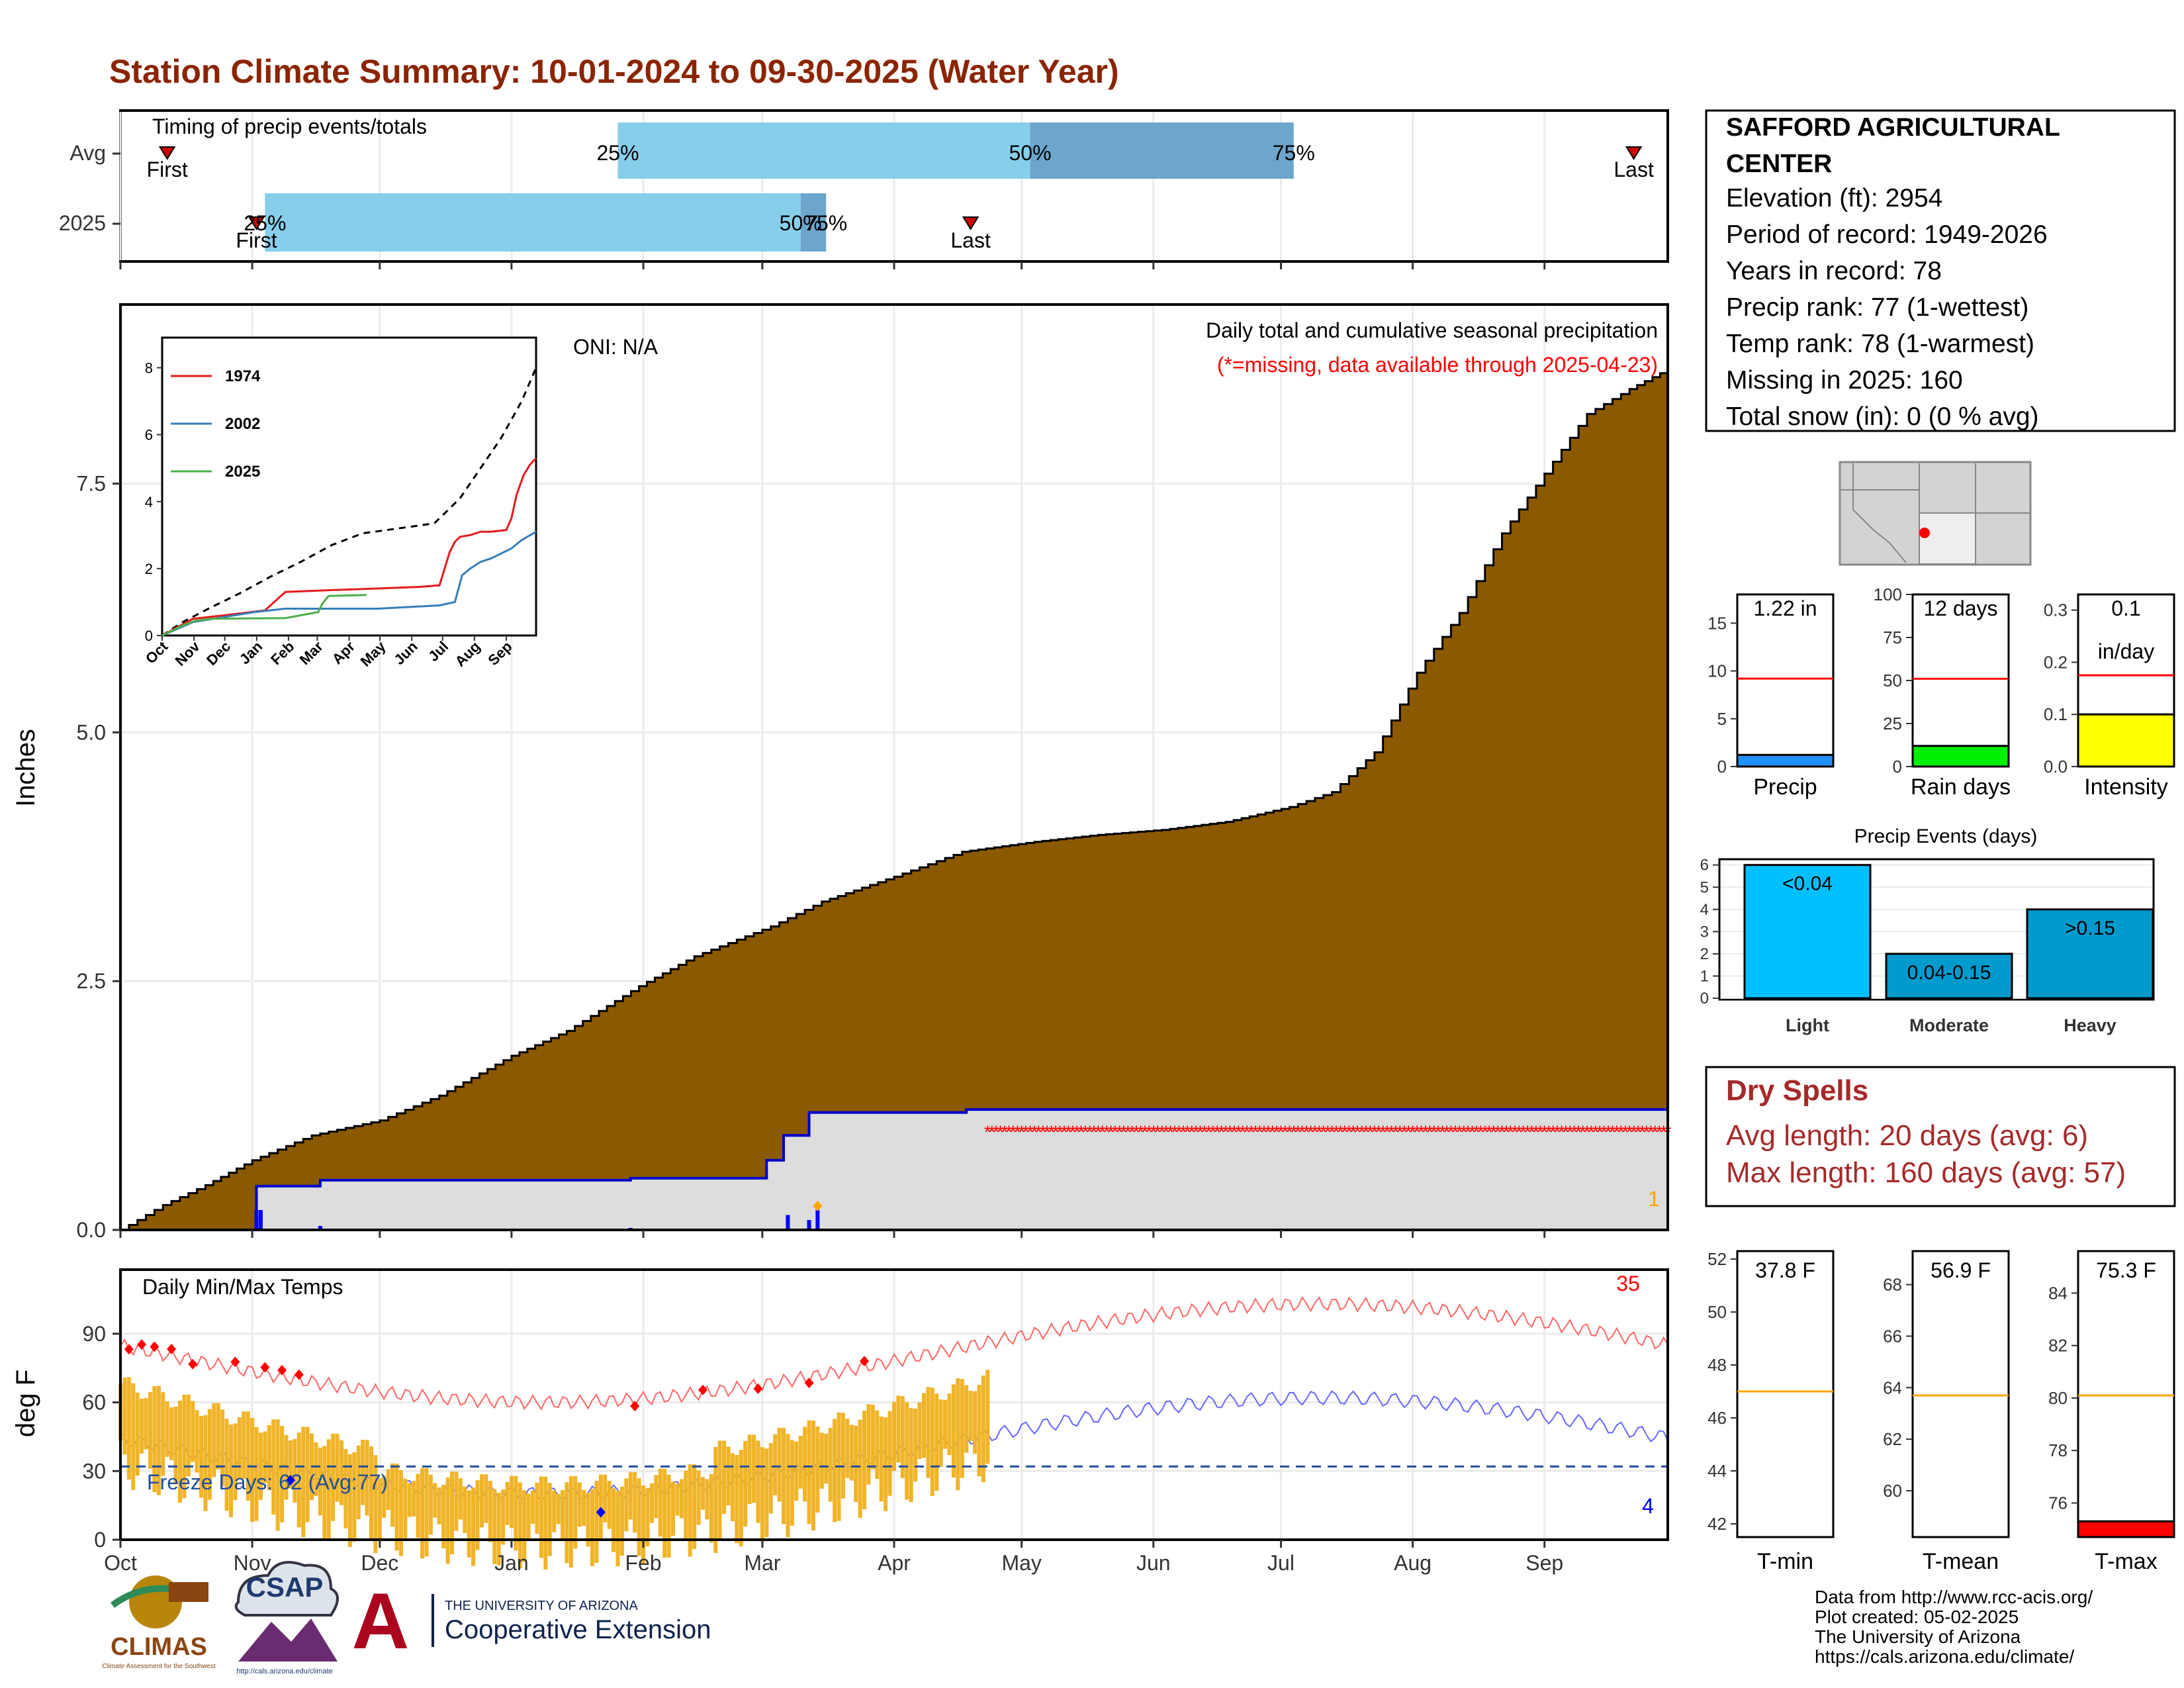 This screenshot has height=1688, width=2184. Describe the element at coordinates (1961, 787) in the screenshot. I see `summary-bar-label: Rain days` at that location.